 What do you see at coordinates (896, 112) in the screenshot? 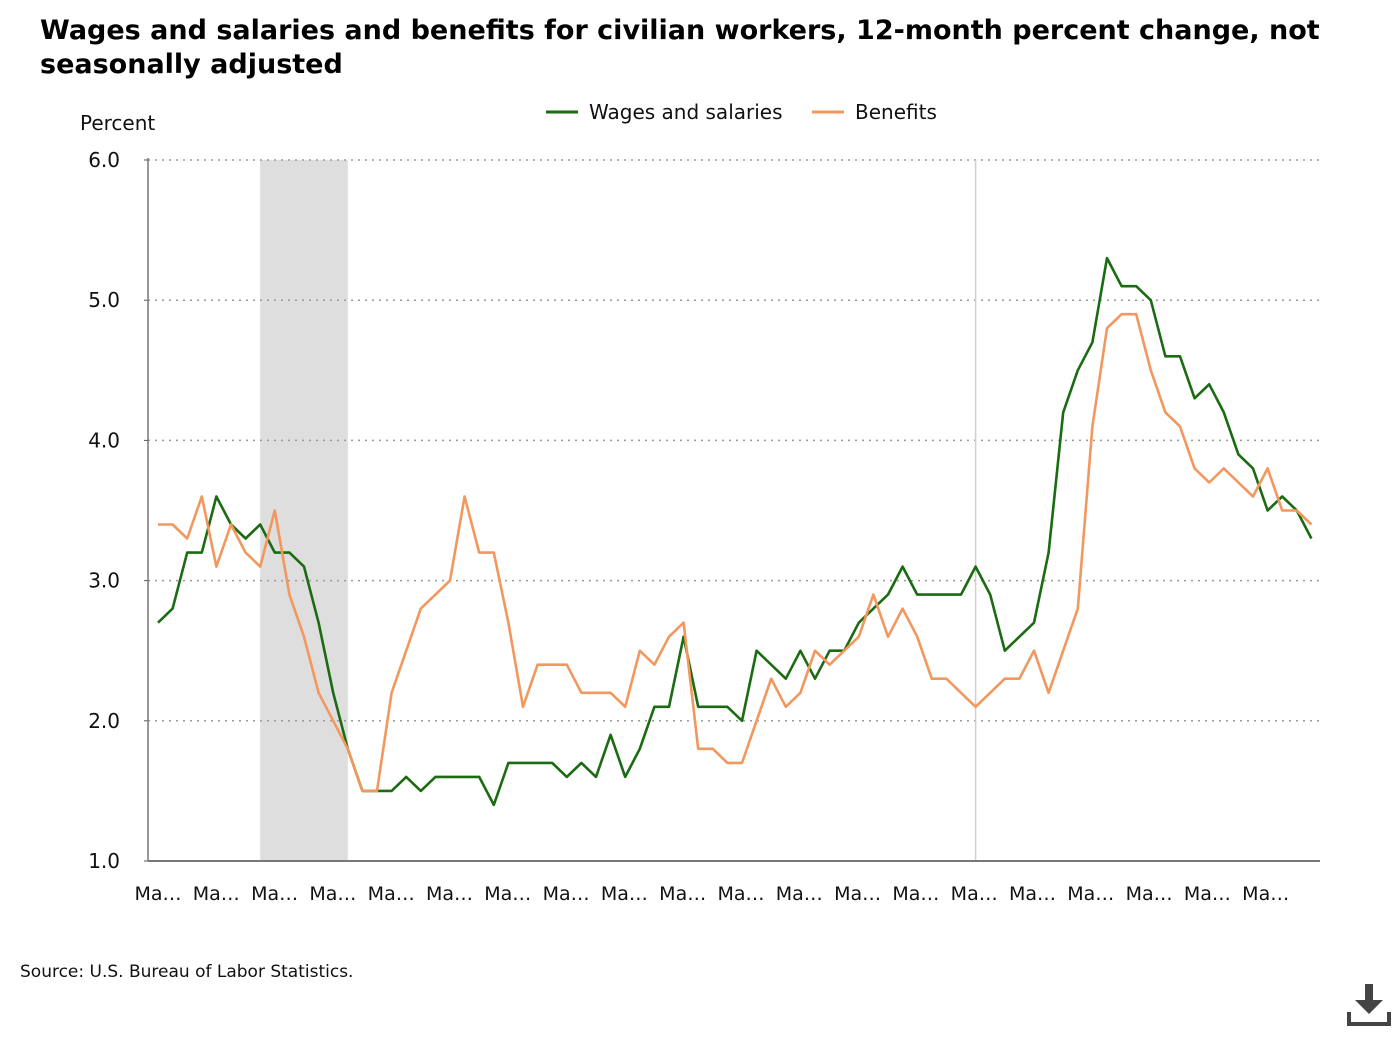
I see `legend-label: Benefits` at bounding box center [896, 112].